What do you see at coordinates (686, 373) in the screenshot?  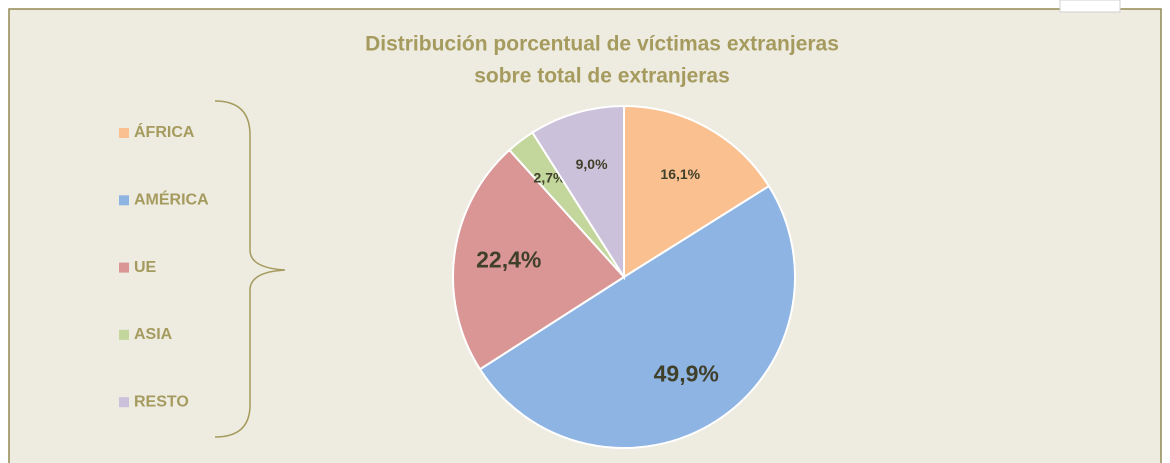 I see `data-label: 49,9%` at bounding box center [686, 373].